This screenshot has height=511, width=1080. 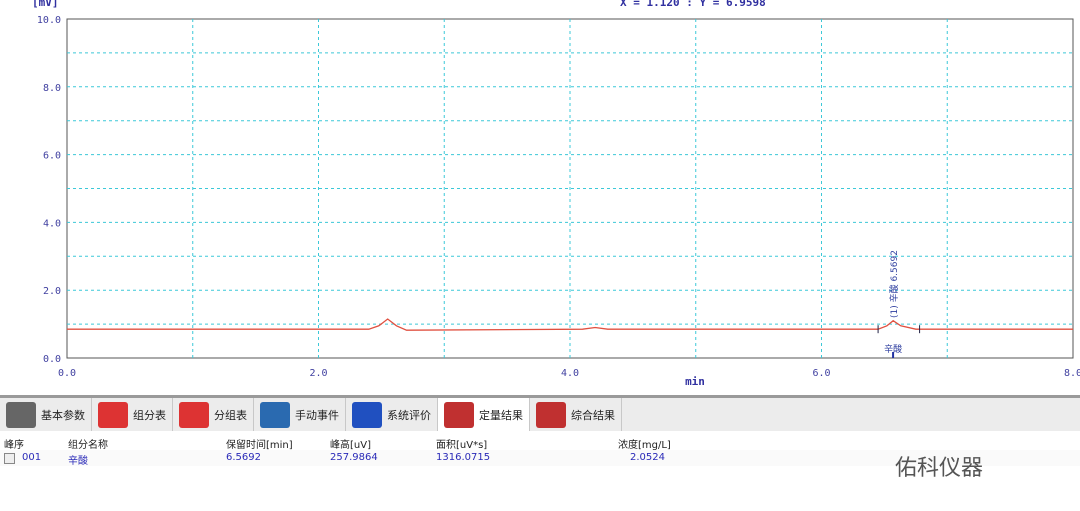 What do you see at coordinates (132, 414) in the screenshot?
I see `tab-1: 组分表` at bounding box center [132, 414].